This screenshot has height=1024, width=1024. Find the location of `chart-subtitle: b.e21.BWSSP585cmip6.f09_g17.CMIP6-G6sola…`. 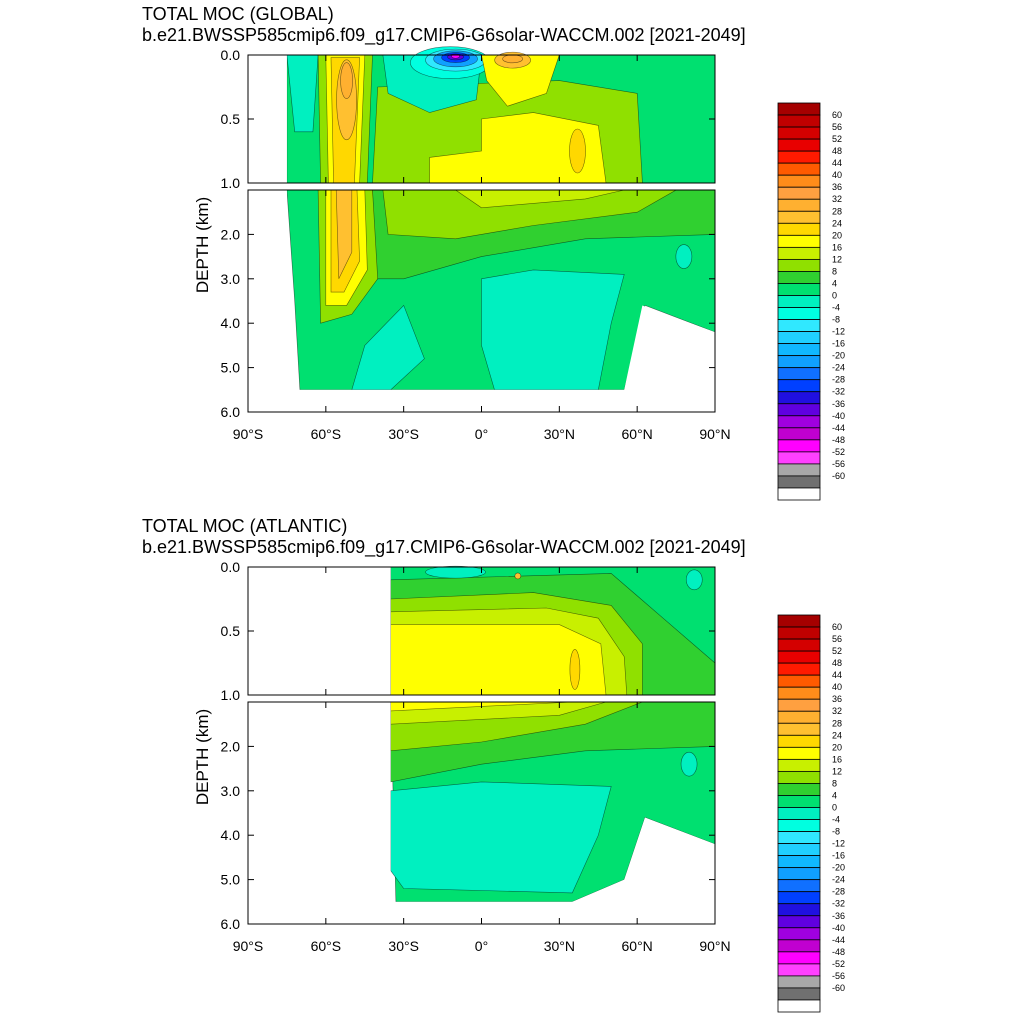

chart-subtitle: b.e21.BWSSP585cmip6.f09_g17.CMIP6-G6sola… is located at coordinates (444, 35).